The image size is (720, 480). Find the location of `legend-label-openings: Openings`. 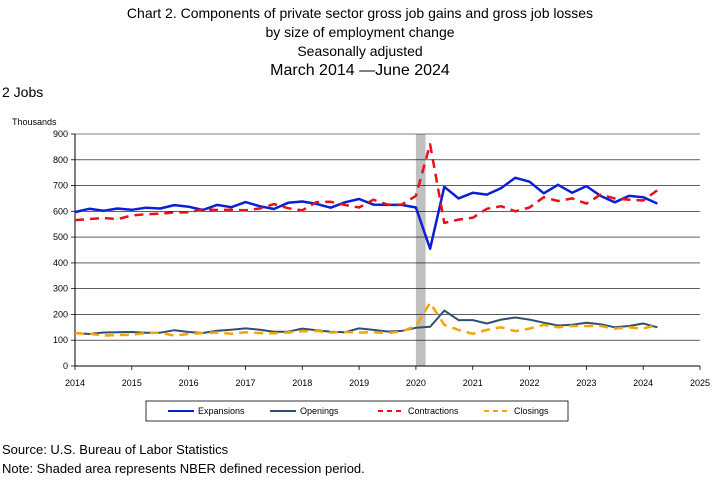

legend-label-openings: Openings is located at coordinates (319, 411).